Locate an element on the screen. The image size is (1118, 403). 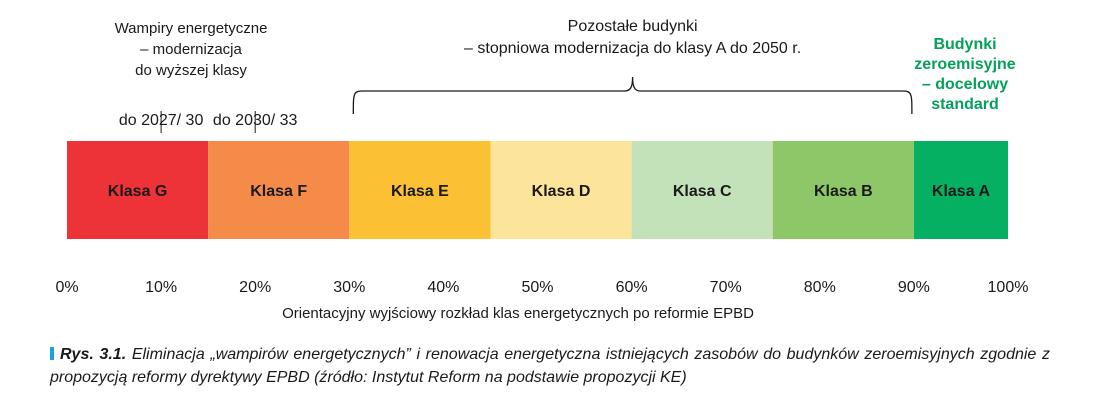
x-tick-4: 40% is located at coordinates (443, 287).